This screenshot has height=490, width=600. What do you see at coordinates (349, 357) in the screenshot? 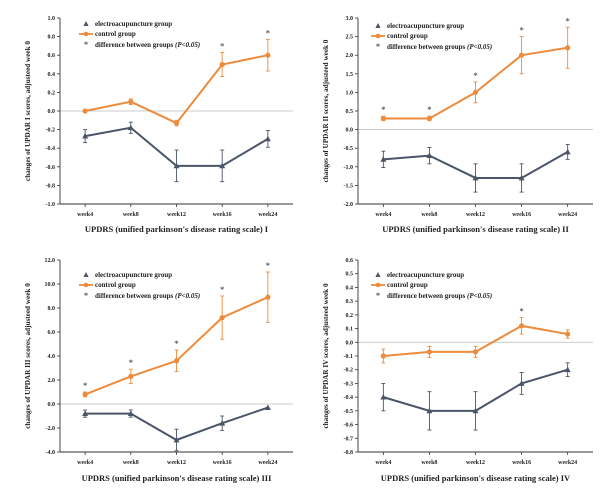
I see `y-tick-label: -0.1` at bounding box center [349, 357].